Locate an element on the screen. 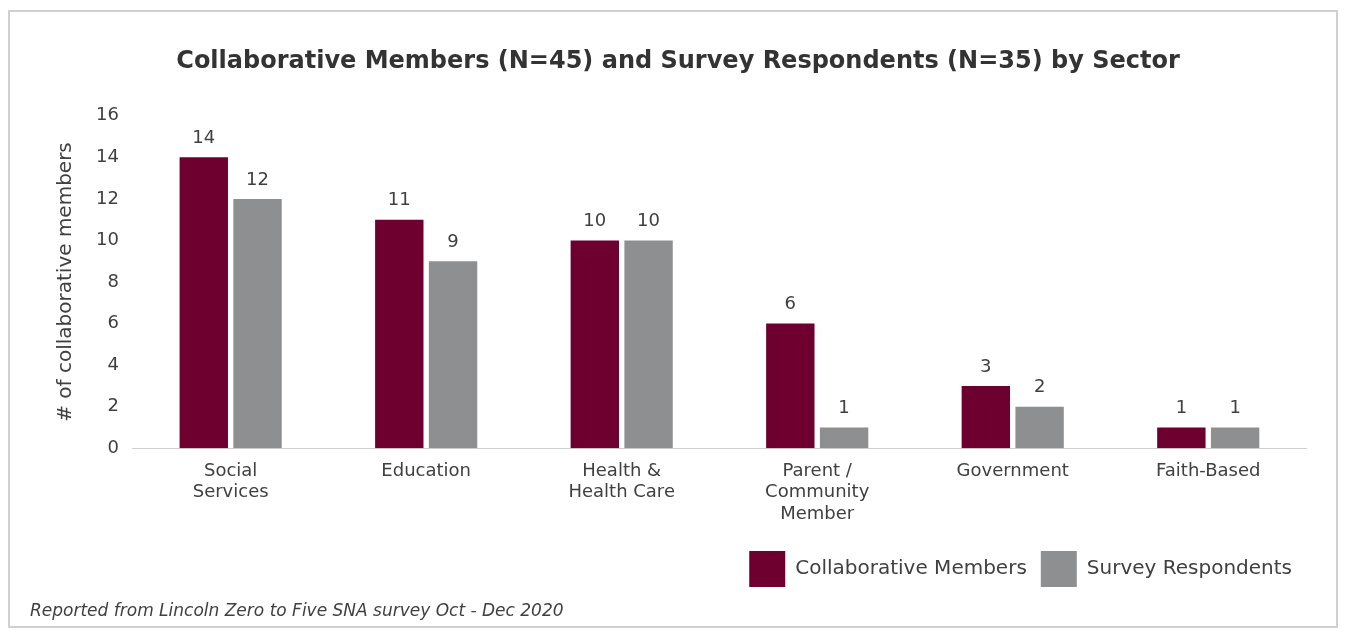 This screenshot has width=1349, height=639. y-tick-label: 8 is located at coordinates (113, 280).